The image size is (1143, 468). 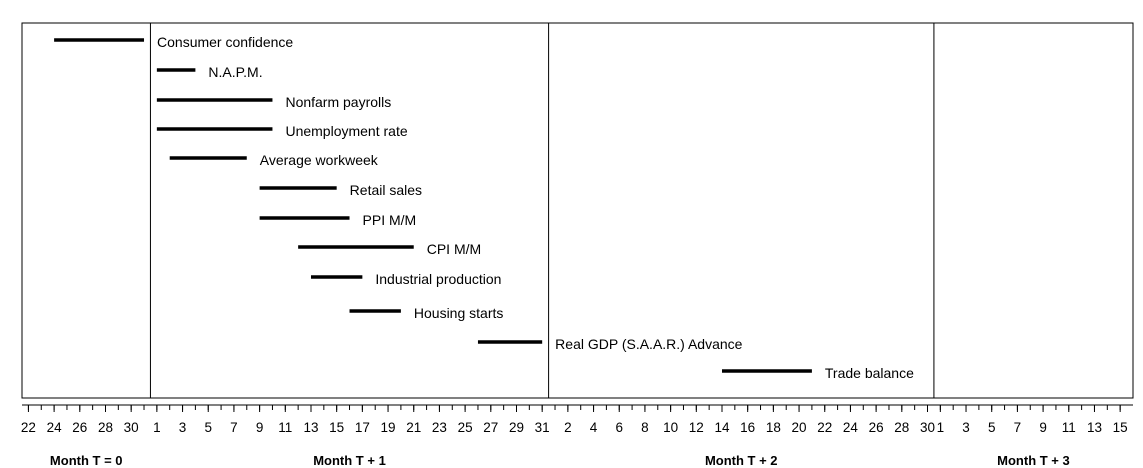 I want to click on bar-label: Industrial production, so click(x=438, y=279).